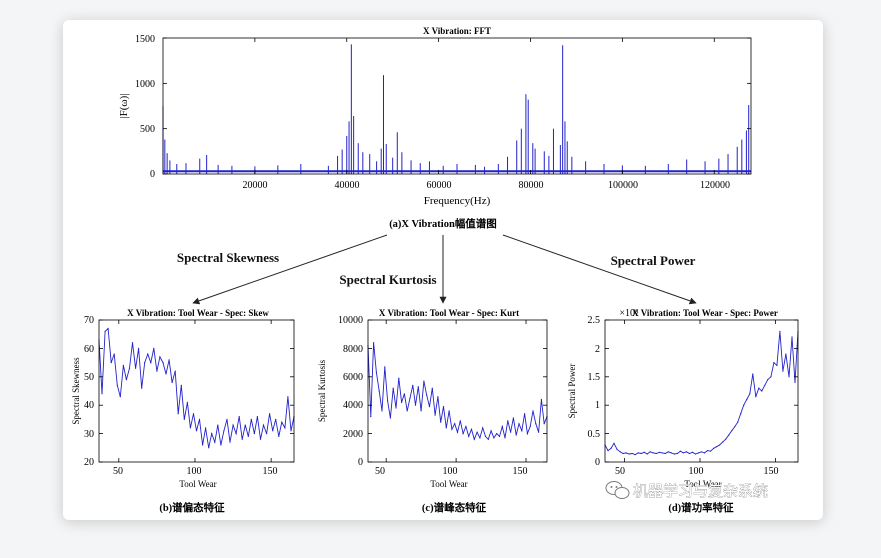  I want to click on power-xlabel: Tool Wear, so click(702, 484).